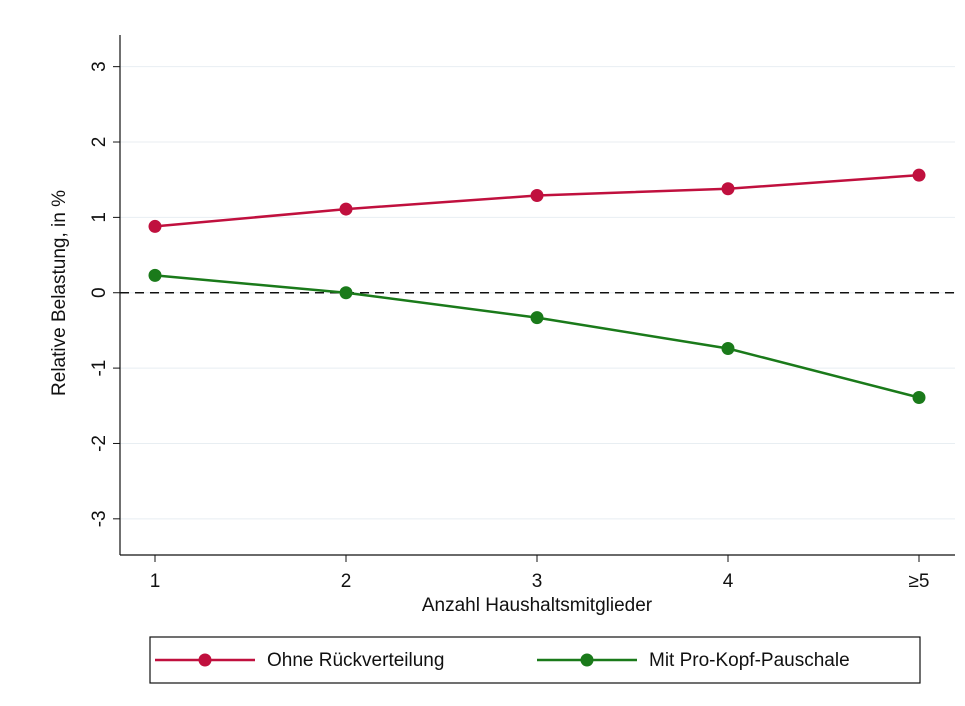 The height and width of the screenshot is (706, 965). What do you see at coordinates (99, 368) in the screenshot?
I see `y-tick-label: -1` at bounding box center [99, 368].